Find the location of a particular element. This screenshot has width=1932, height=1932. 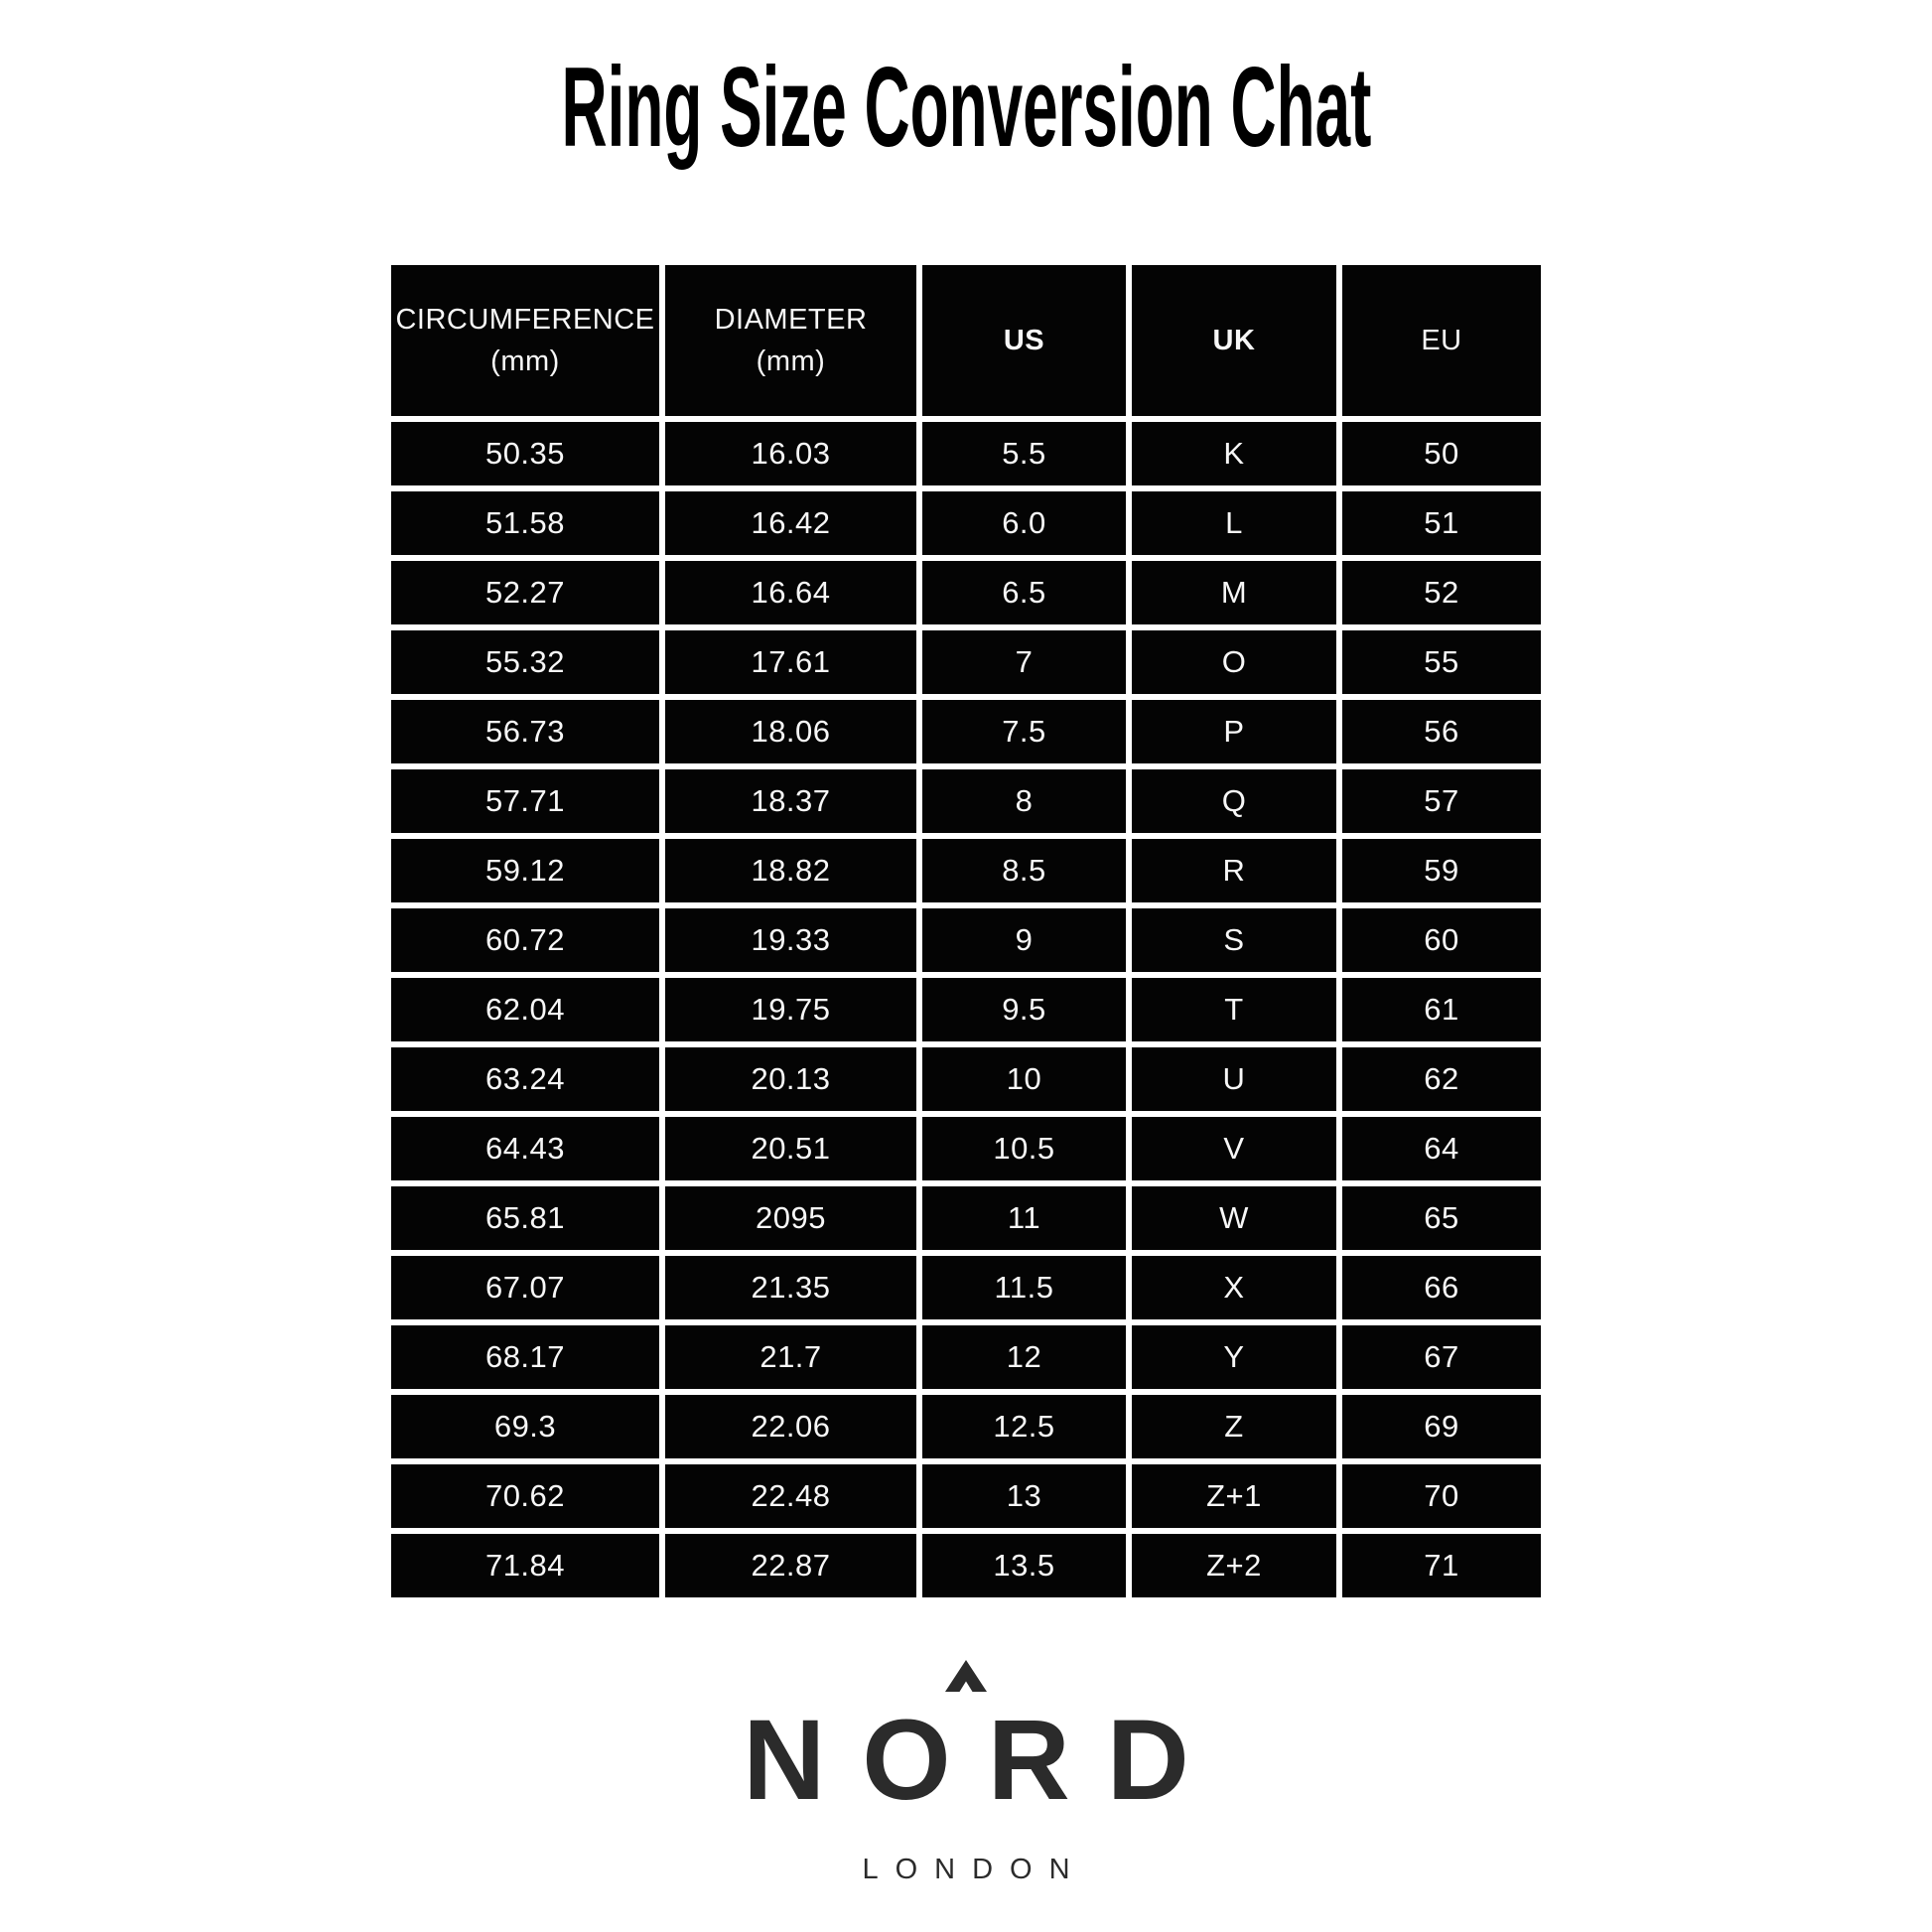

table-cell: 16.64 is located at coordinates (791, 593).